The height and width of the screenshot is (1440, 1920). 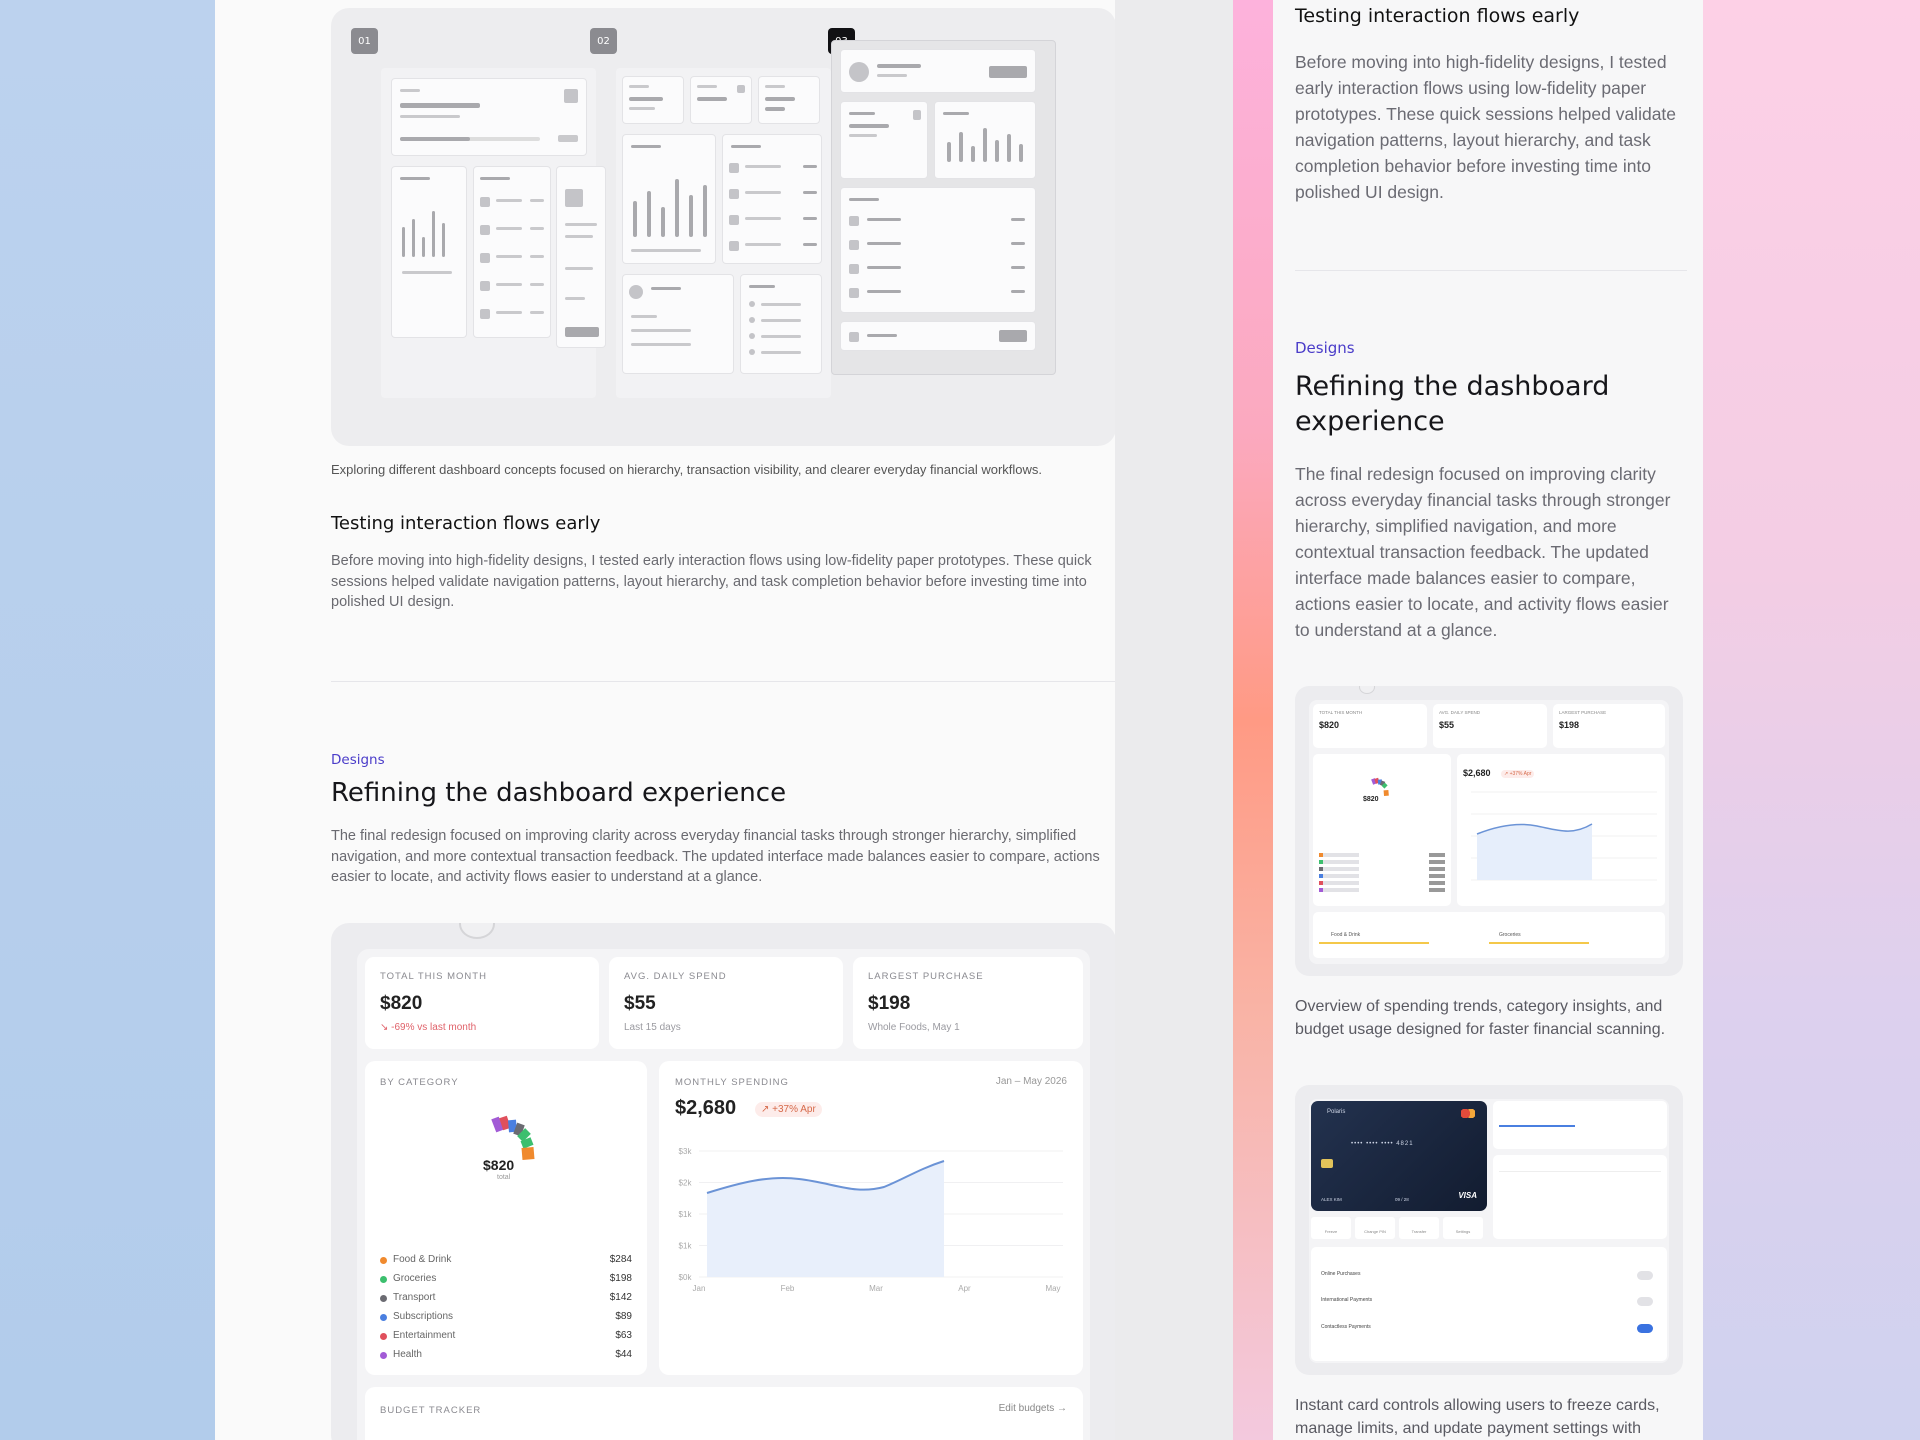 What do you see at coordinates (1052, 1288) in the screenshot?
I see `chart-x-tick: May` at bounding box center [1052, 1288].